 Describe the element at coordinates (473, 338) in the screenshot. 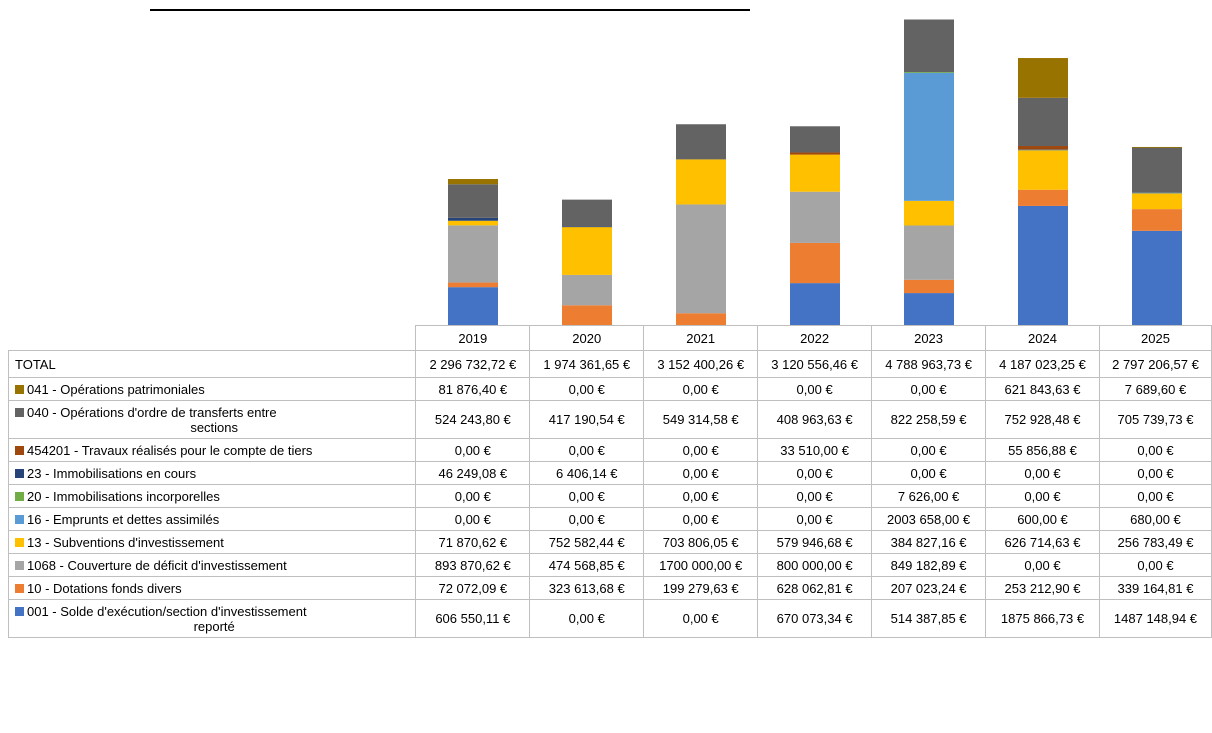

I see `year-label-2019: 2019` at that location.